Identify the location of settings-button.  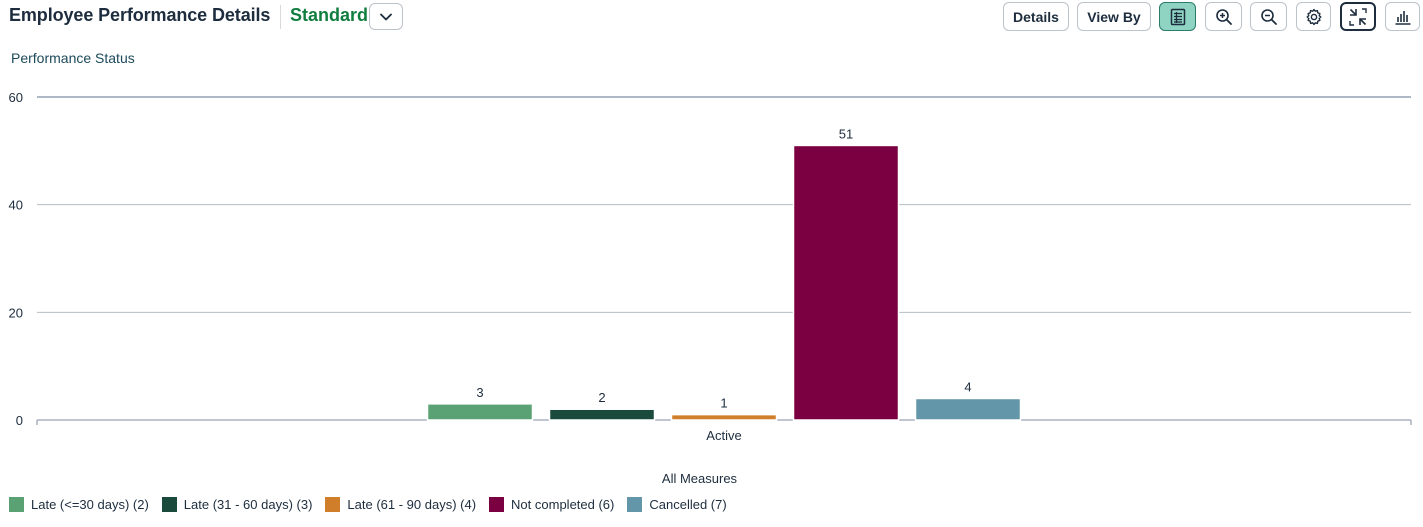
(1313, 16).